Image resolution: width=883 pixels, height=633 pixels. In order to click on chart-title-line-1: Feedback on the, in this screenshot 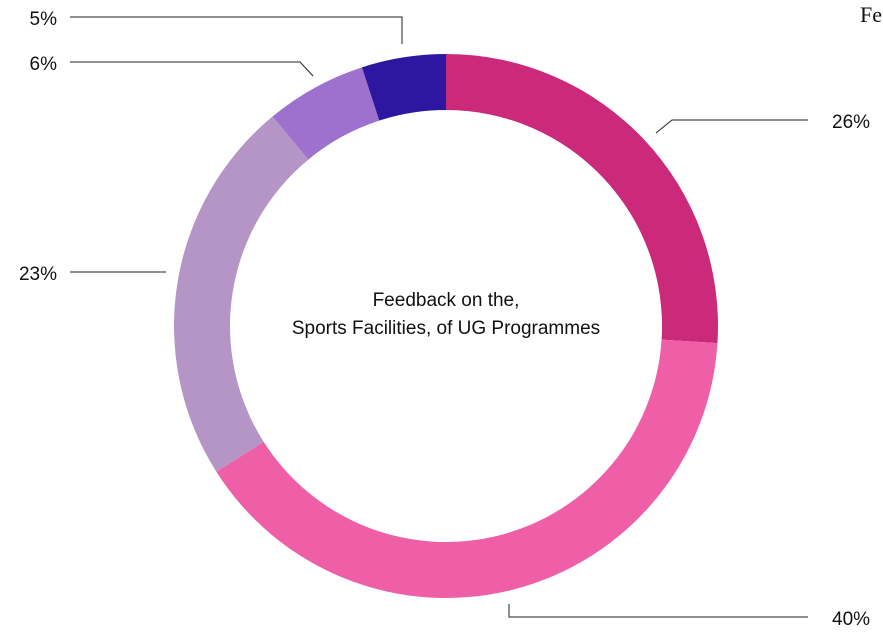, I will do `click(446, 300)`.